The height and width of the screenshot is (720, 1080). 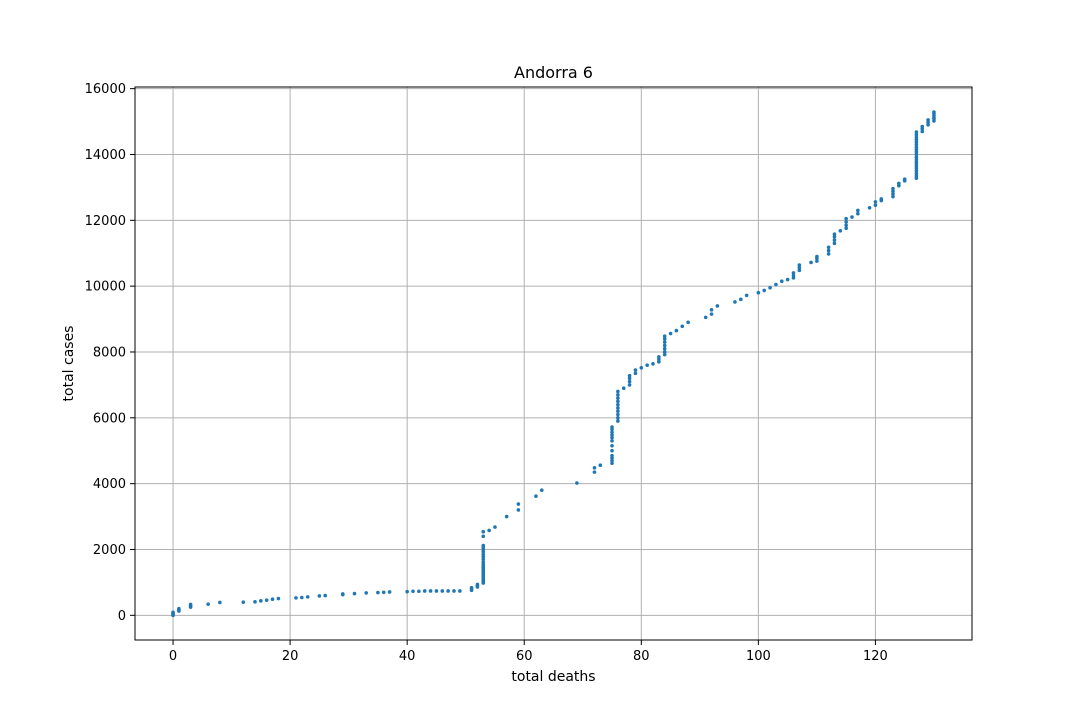 What do you see at coordinates (524, 656) in the screenshot?
I see `x-tick-label: 60` at bounding box center [524, 656].